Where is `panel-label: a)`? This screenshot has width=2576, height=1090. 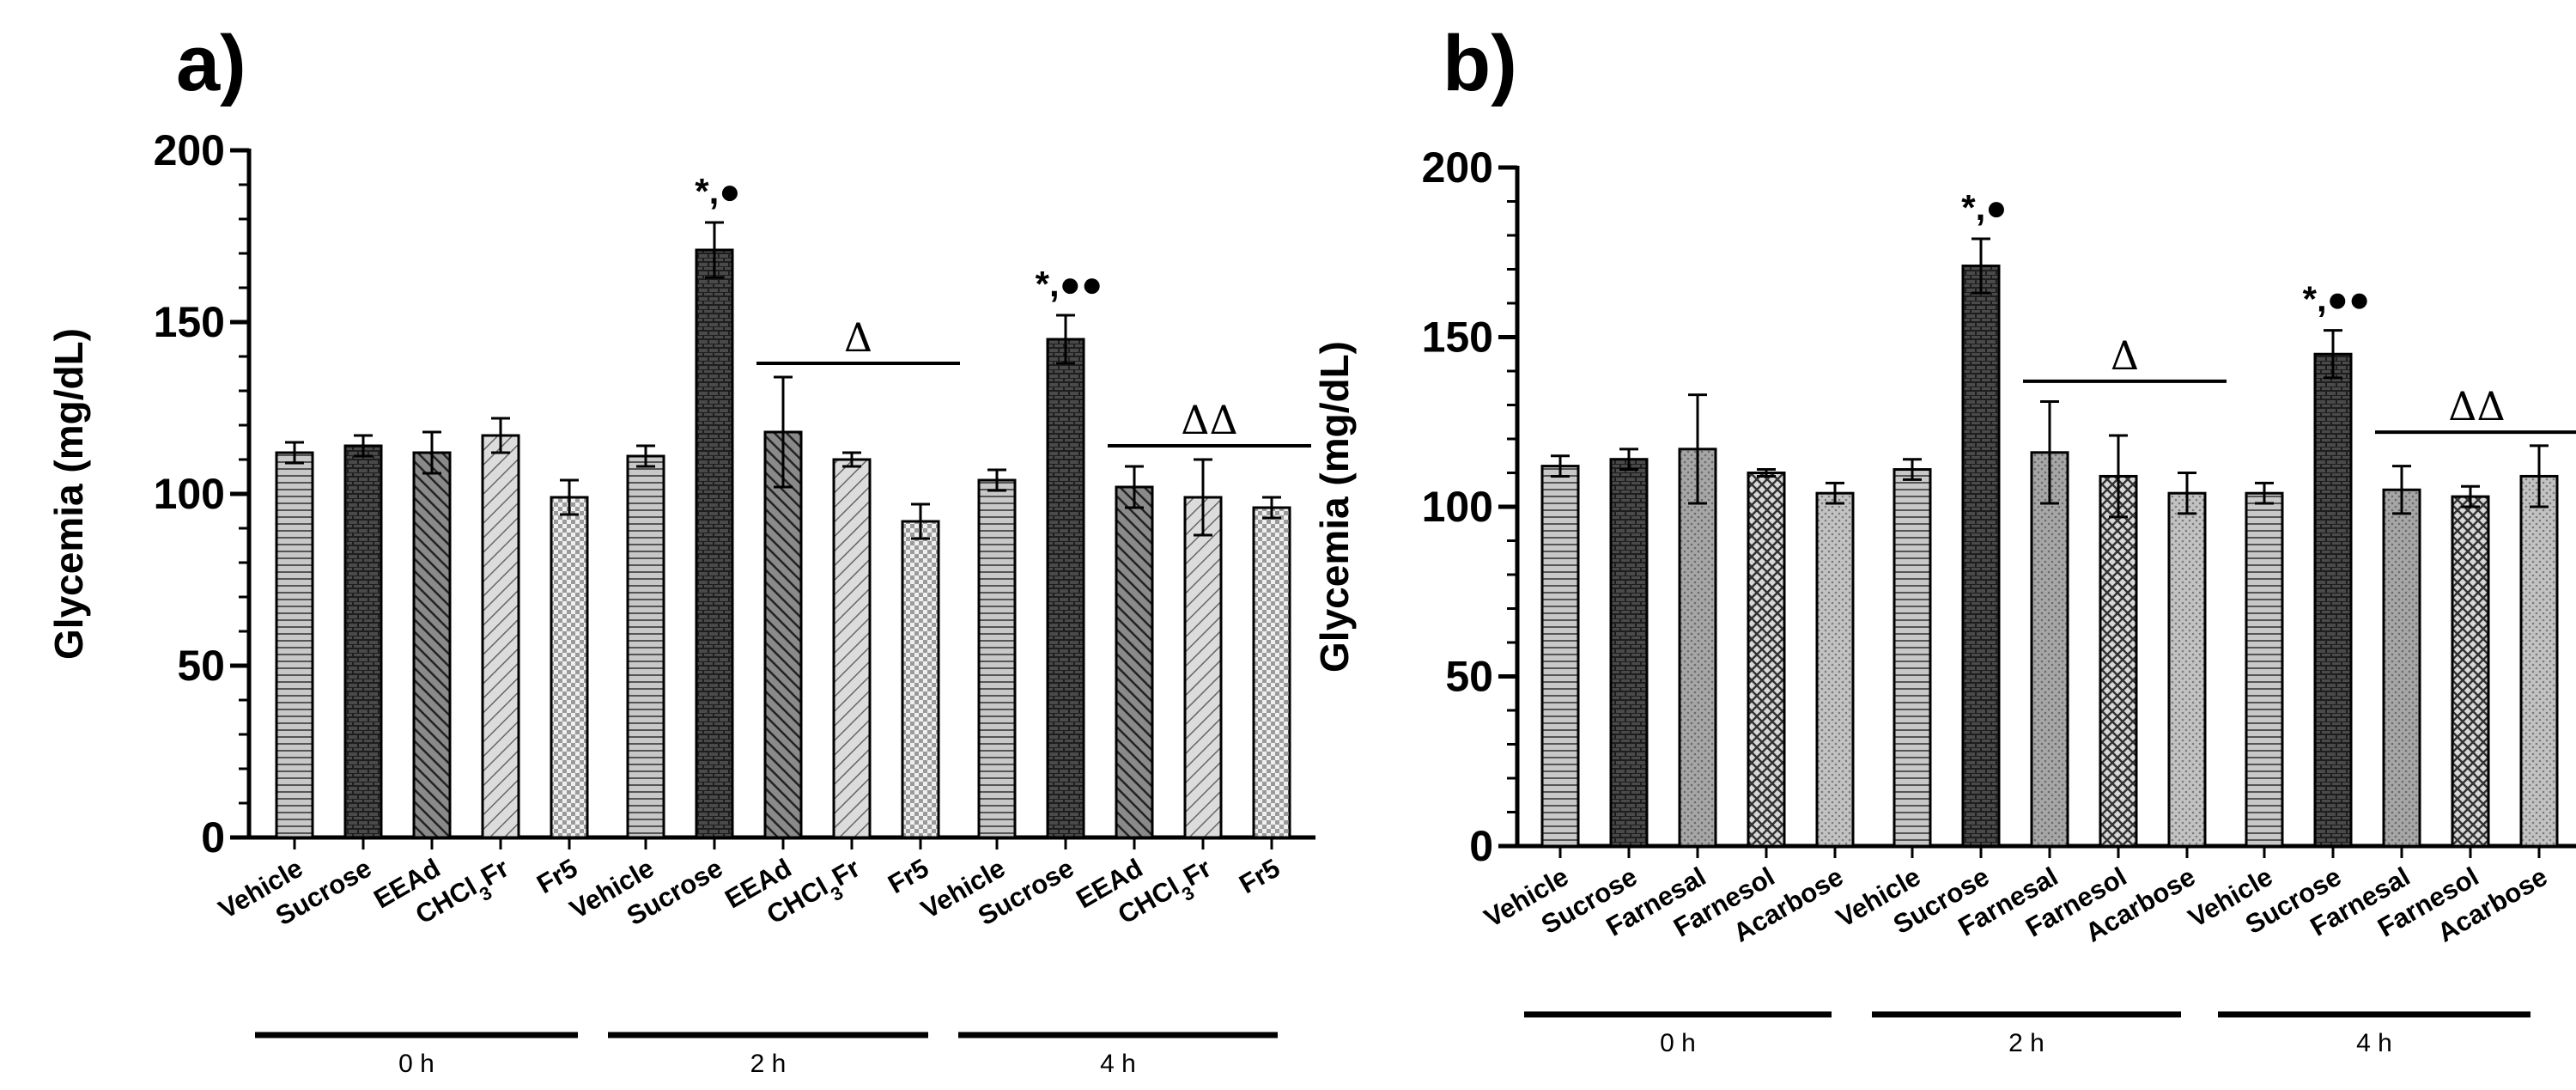
panel-label: a) is located at coordinates (211, 63).